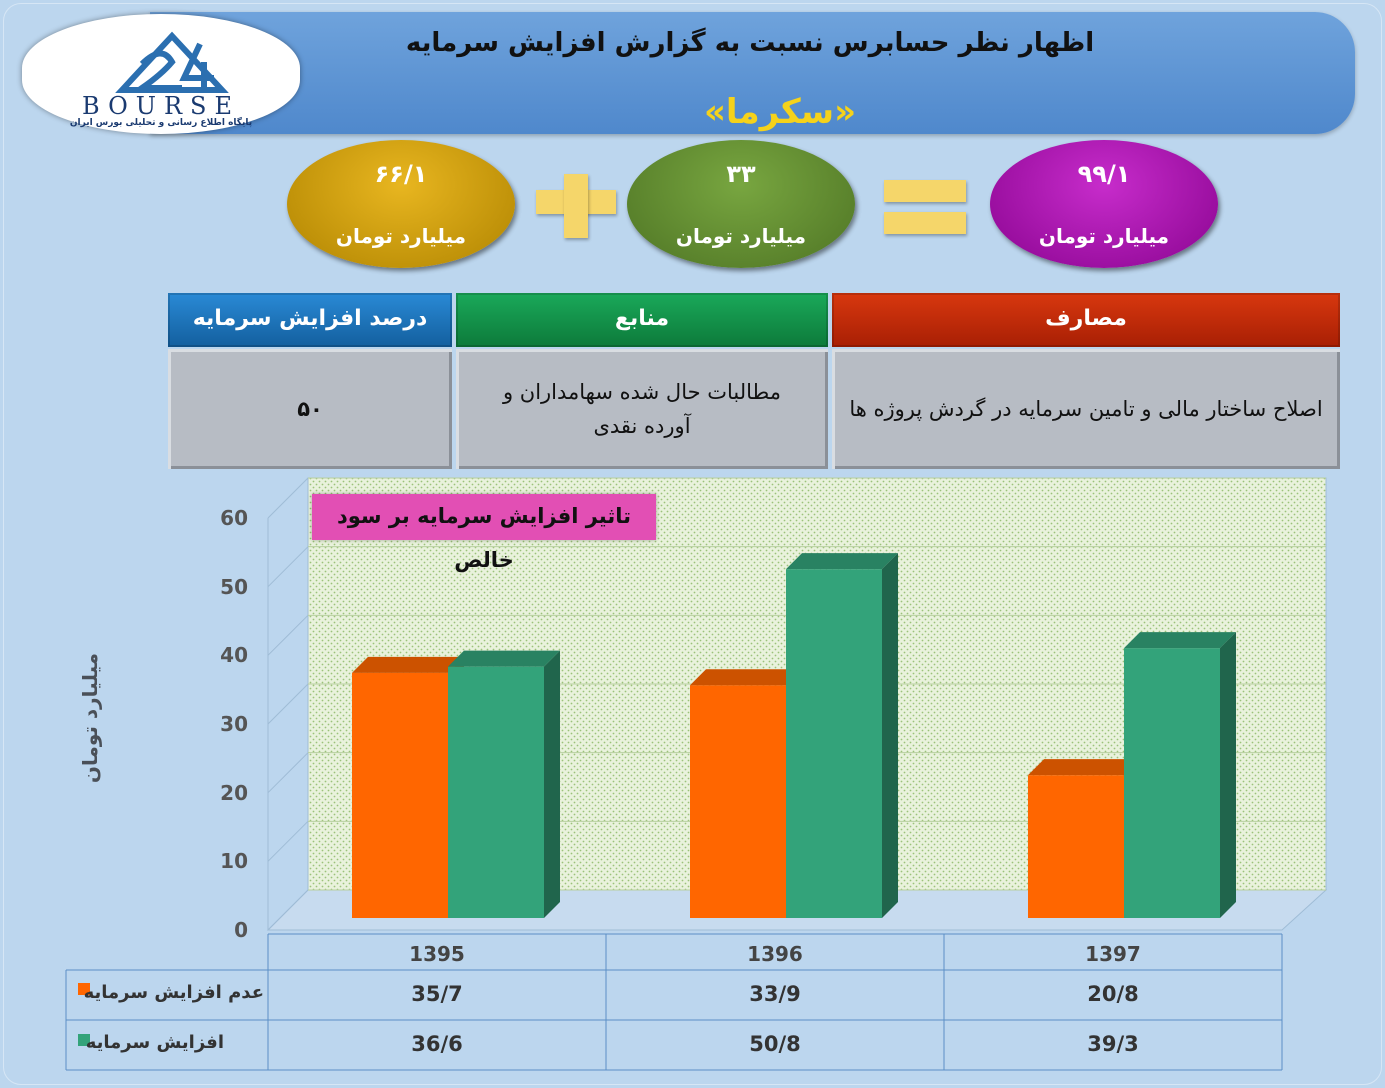  Describe the element at coordinates (1086, 320) in the screenshot. I see `header-uses: مصارف` at that location.